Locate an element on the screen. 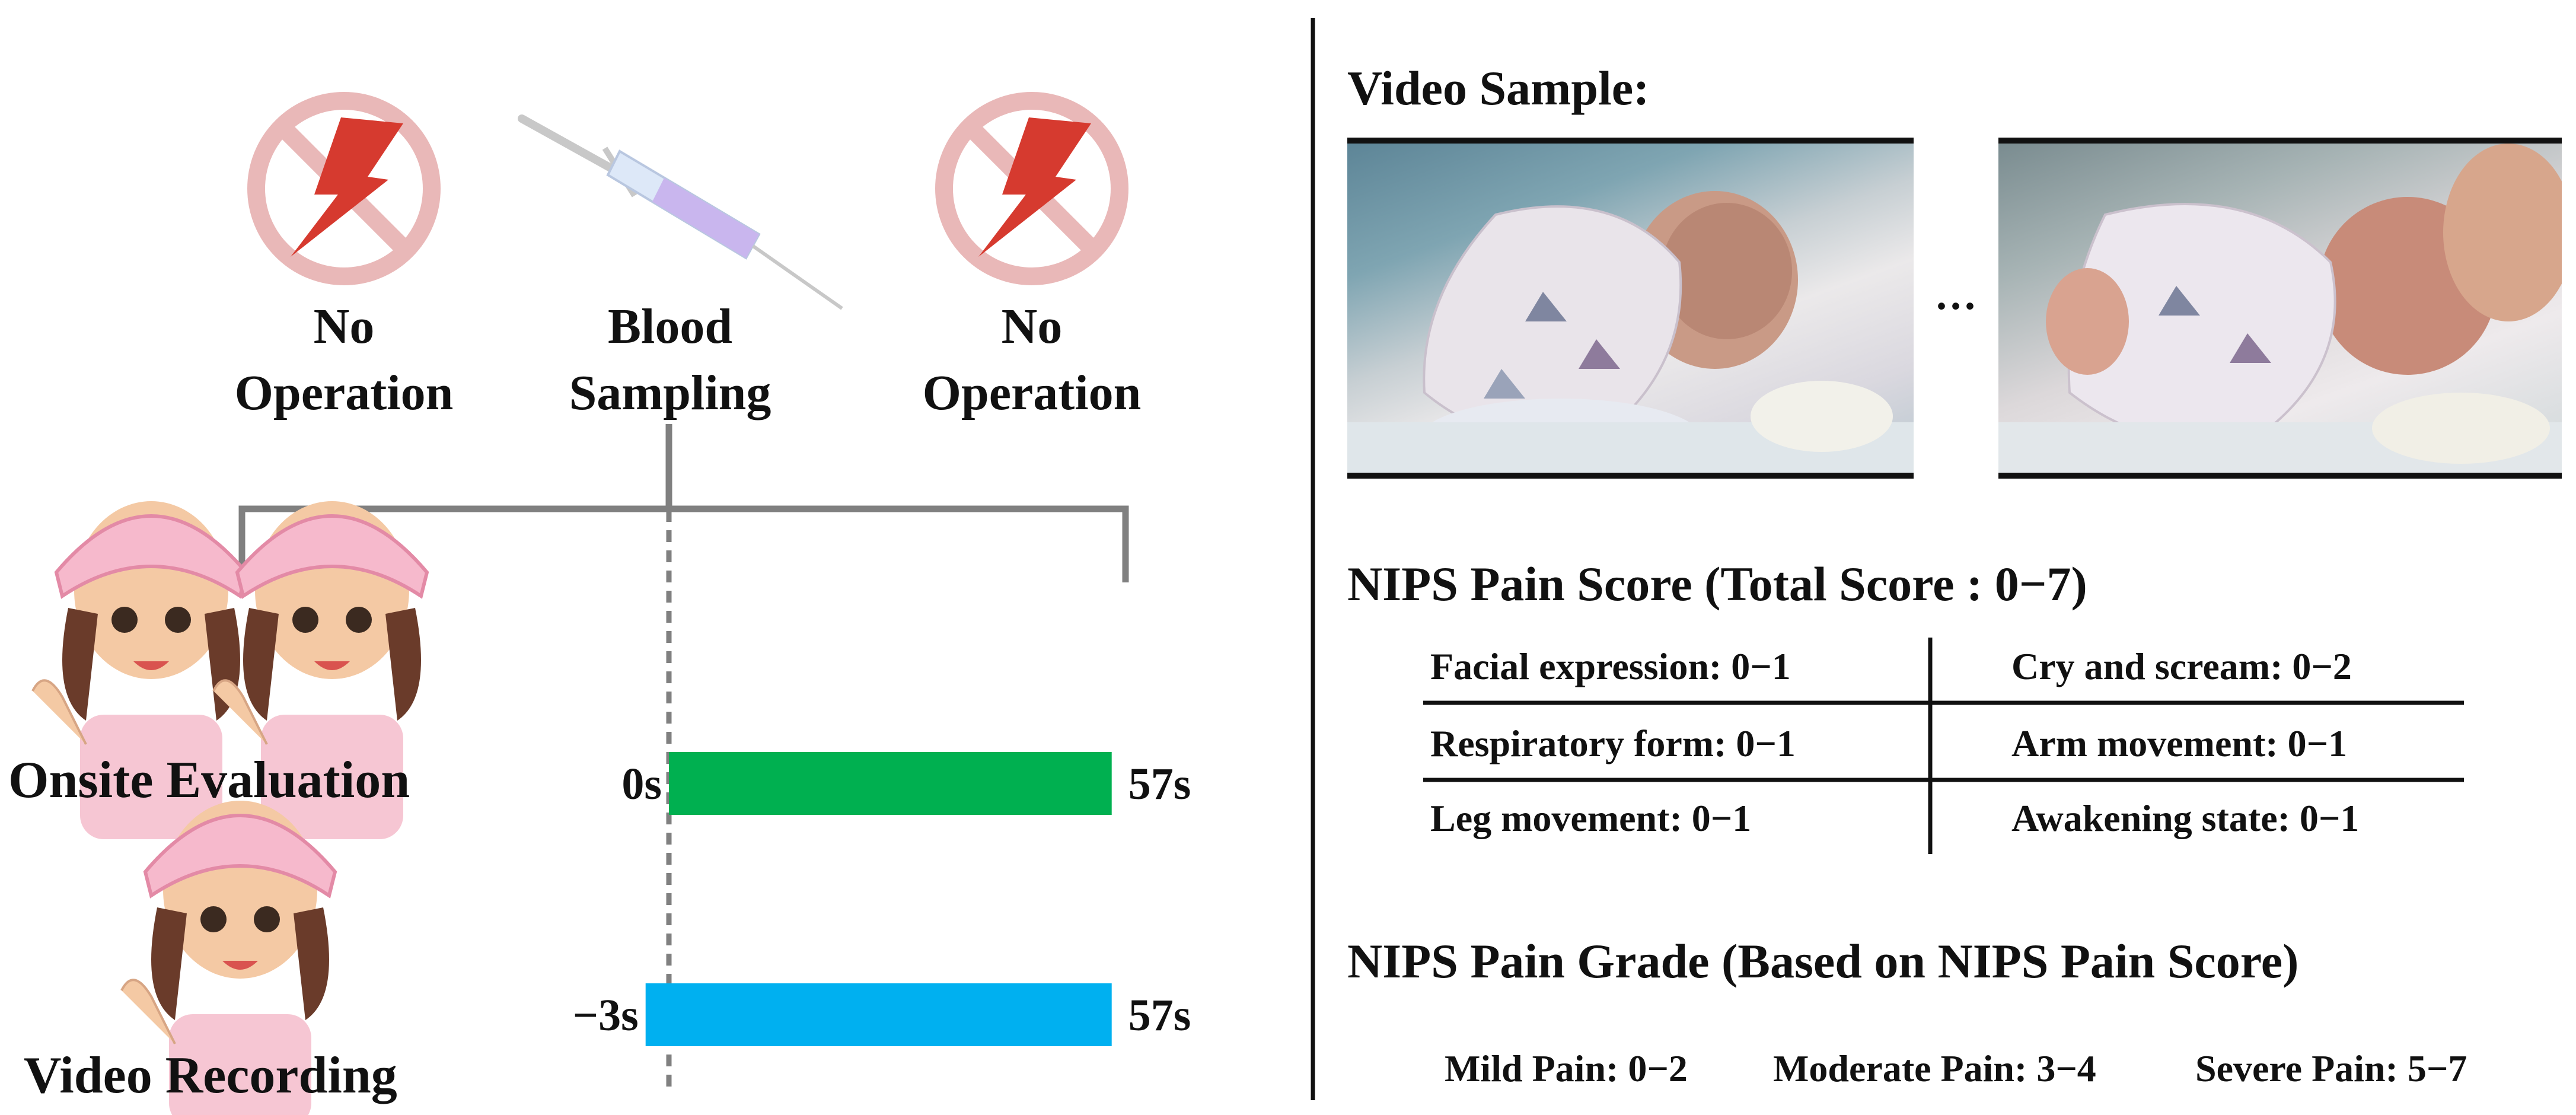 This screenshot has height=1115, width=2576. score-title: NIPS Pain Score (Total Score : 0−7) is located at coordinates (1717, 584).